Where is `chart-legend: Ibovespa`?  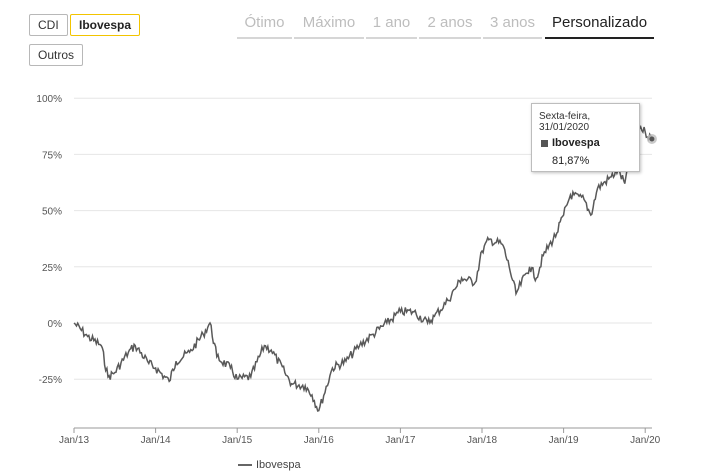
chart-legend: Ibovespa is located at coordinates (269, 465).